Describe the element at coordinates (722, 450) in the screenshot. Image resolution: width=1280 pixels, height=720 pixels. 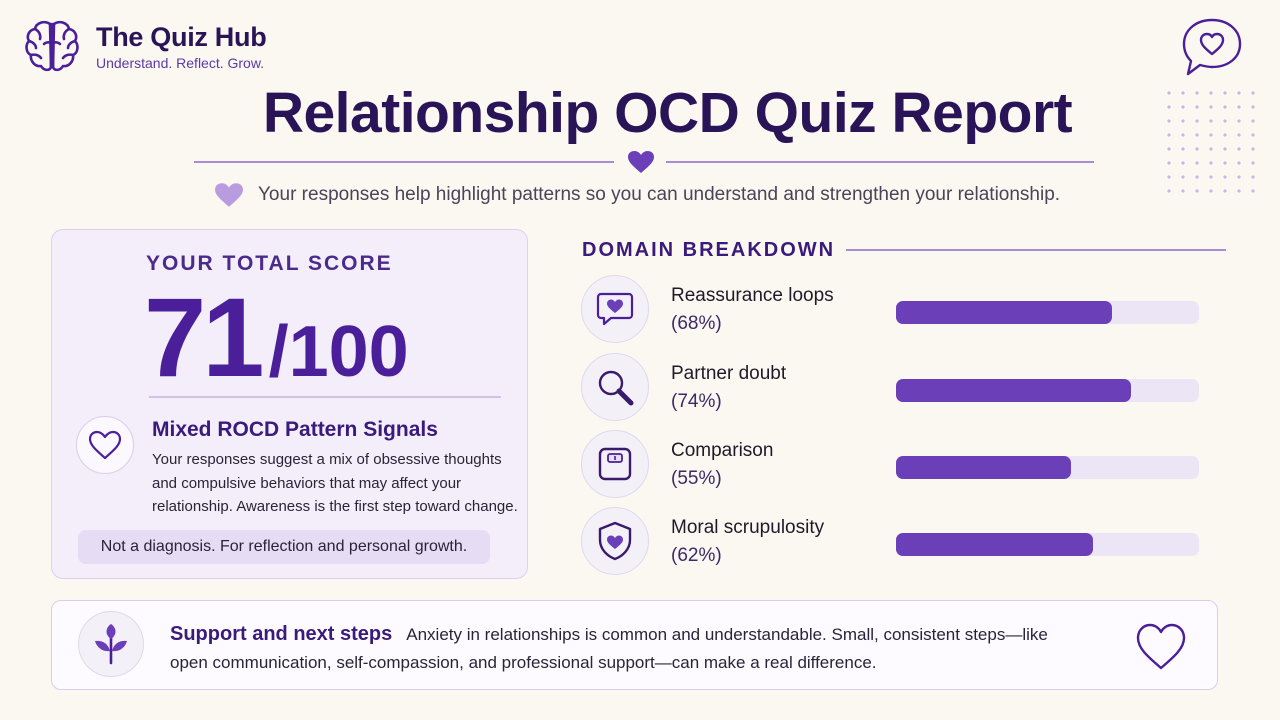
I see `domain-name: Comparison` at that location.